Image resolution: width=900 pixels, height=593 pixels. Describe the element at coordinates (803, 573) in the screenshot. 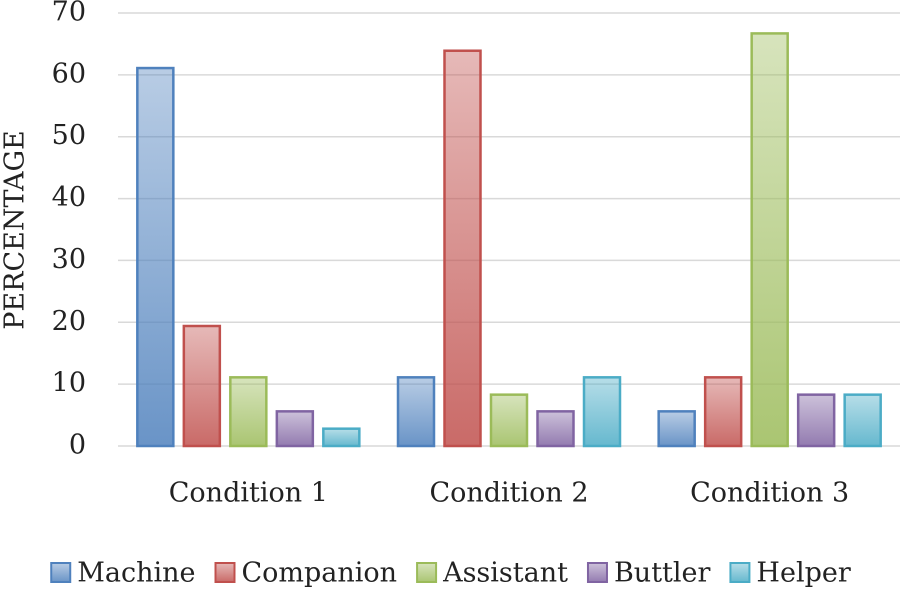

I see `legend-label: Helper` at that location.